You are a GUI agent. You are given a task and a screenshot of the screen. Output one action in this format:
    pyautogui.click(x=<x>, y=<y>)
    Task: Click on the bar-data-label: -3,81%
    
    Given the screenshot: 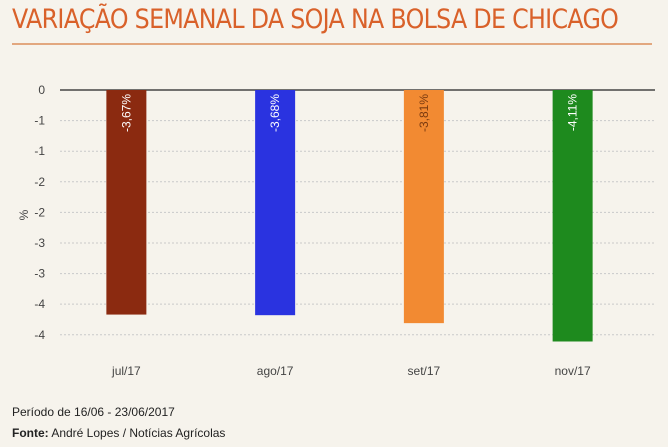 What is the action you would take?
    pyautogui.click(x=424, y=113)
    